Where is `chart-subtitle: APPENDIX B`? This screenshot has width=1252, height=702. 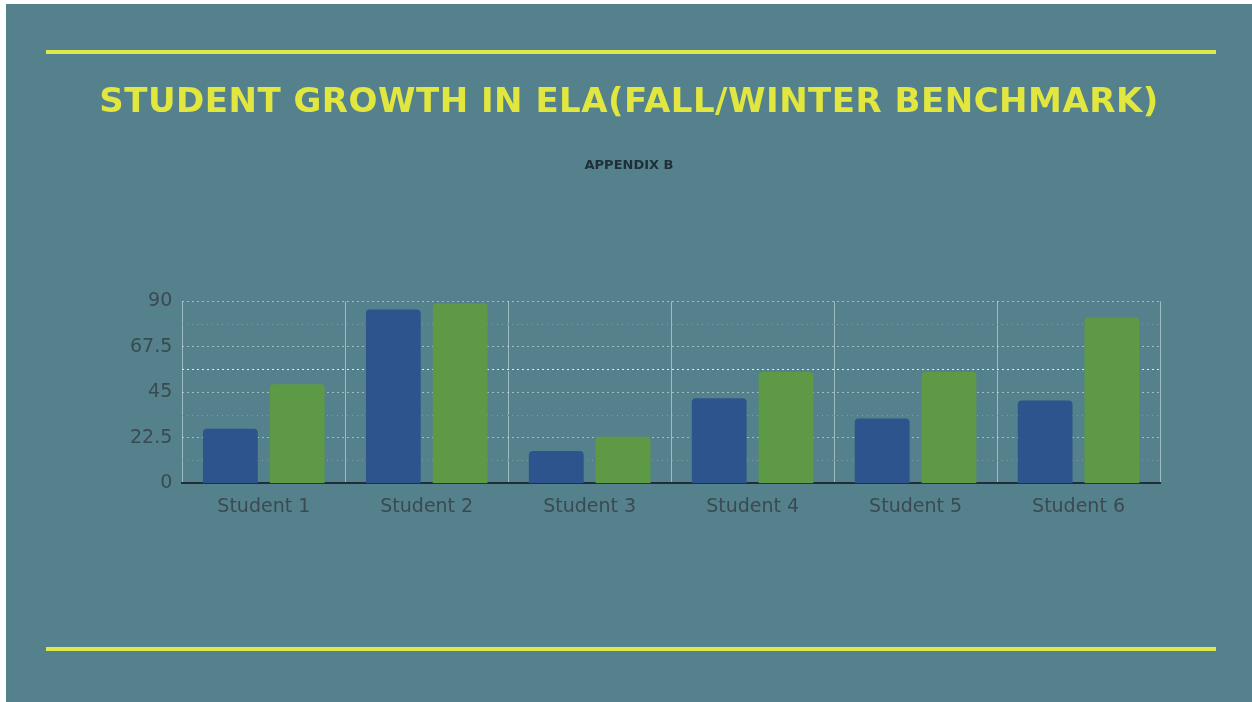
chart-subtitle: APPENDIX B is located at coordinates (629, 164).